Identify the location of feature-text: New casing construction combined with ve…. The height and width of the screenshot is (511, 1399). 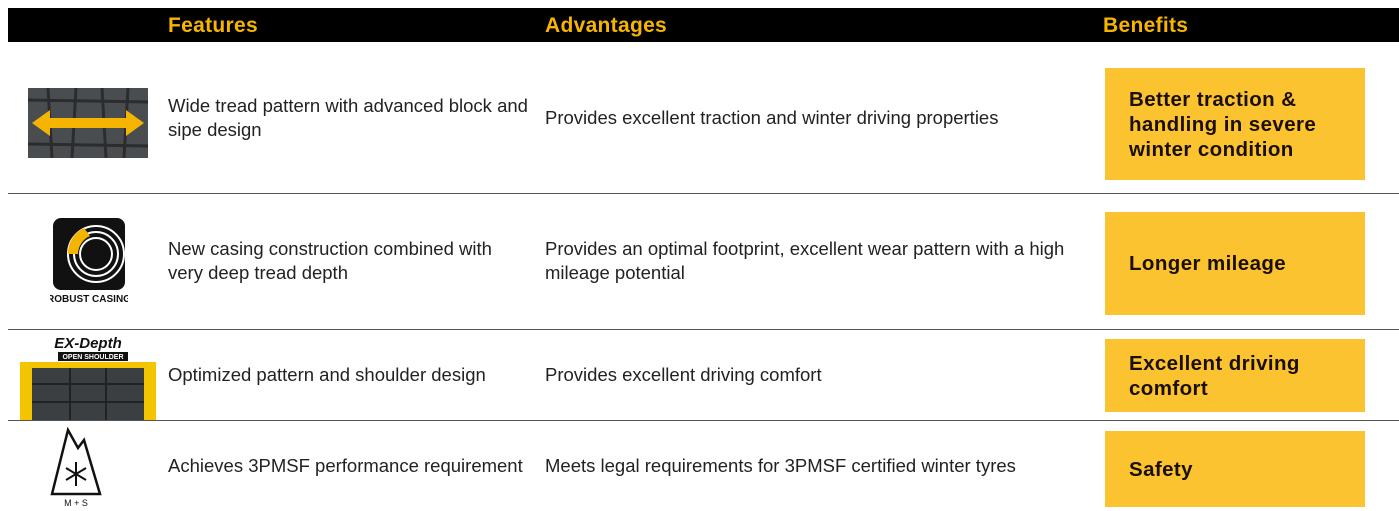
(330, 260).